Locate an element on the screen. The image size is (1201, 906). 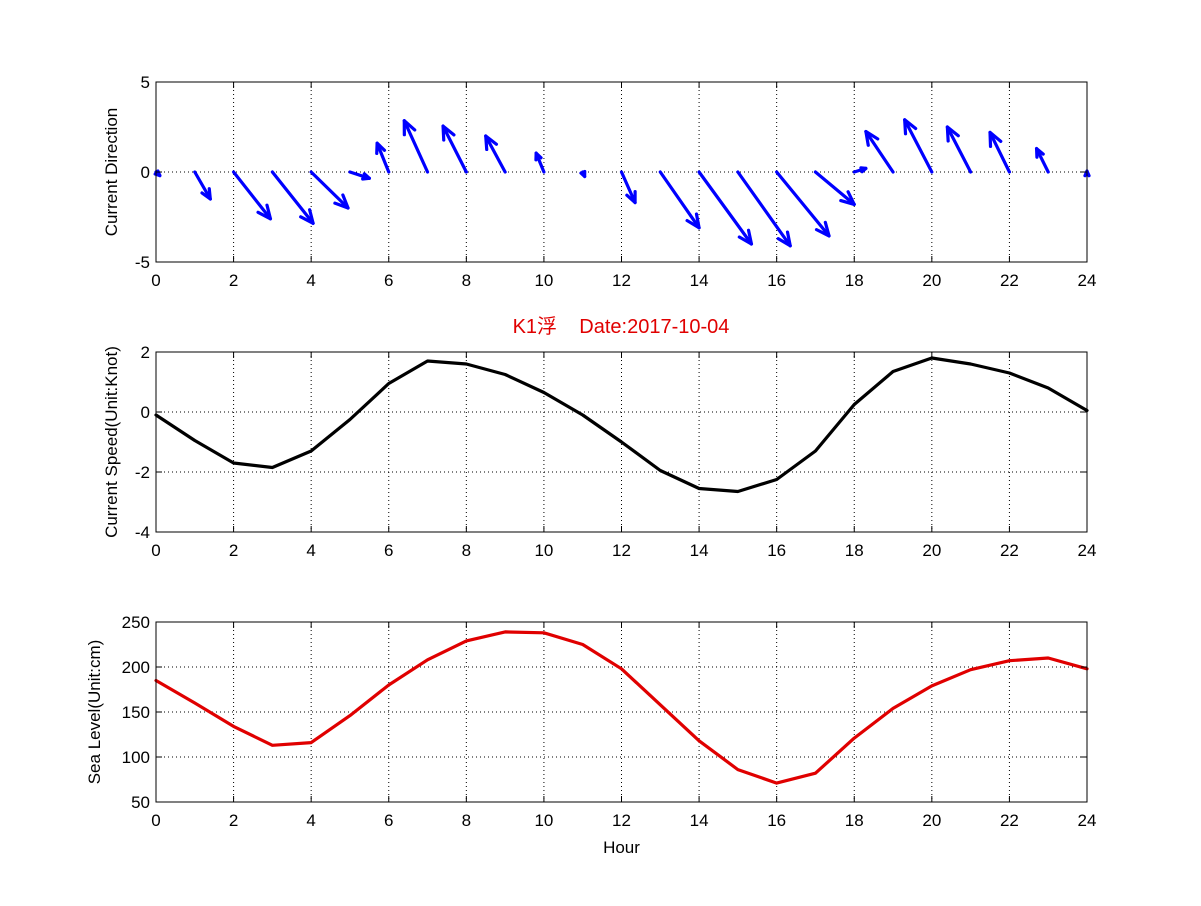
speed-xtick-label: 18 is located at coordinates (854, 550).